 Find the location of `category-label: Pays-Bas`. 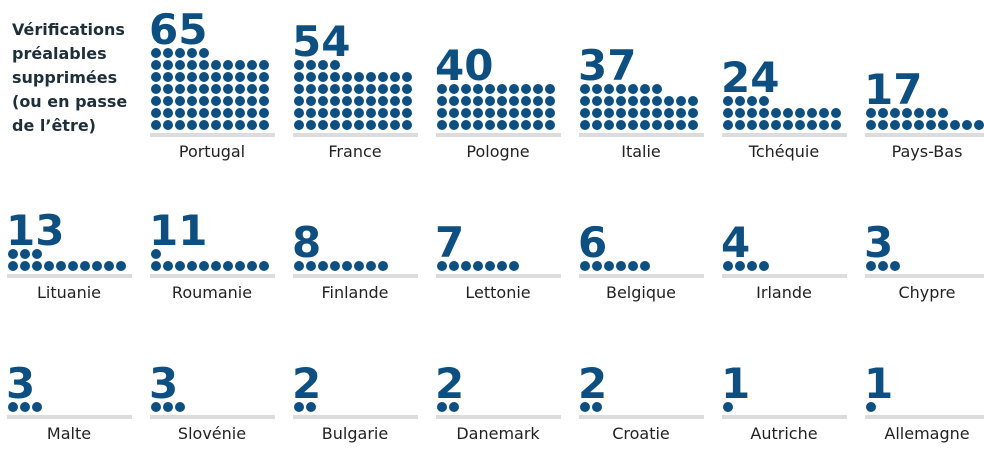

category-label: Pays-Bas is located at coordinates (927, 151).